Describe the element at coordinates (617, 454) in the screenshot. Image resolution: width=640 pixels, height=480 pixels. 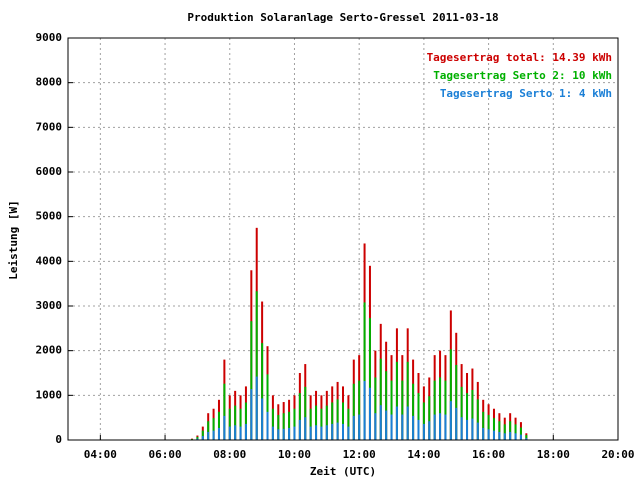
I see `x-tick-label: 20:00` at that location.